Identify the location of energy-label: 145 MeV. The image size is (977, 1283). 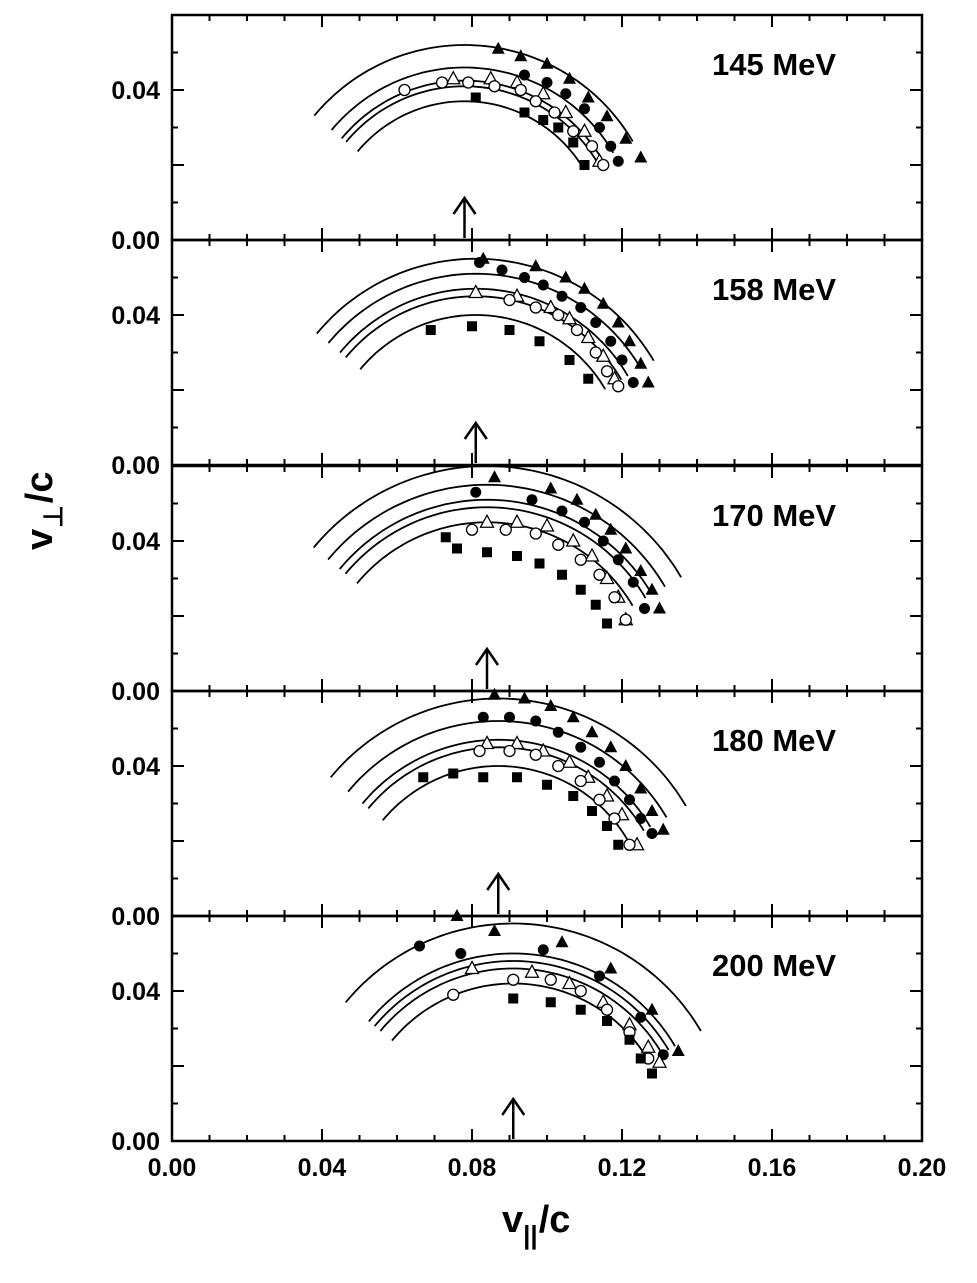
(774, 64).